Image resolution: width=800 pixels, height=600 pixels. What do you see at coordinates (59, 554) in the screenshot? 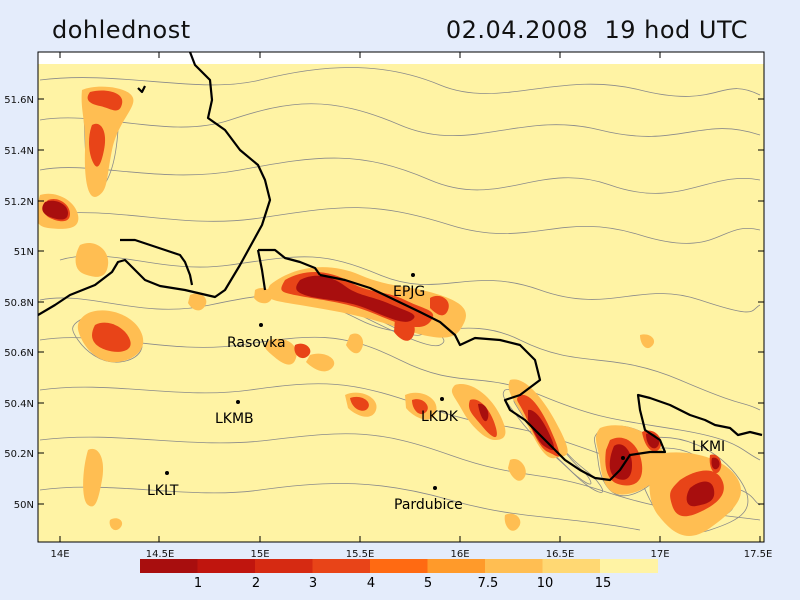
I see `lon-label: 14E` at bounding box center [59, 554].